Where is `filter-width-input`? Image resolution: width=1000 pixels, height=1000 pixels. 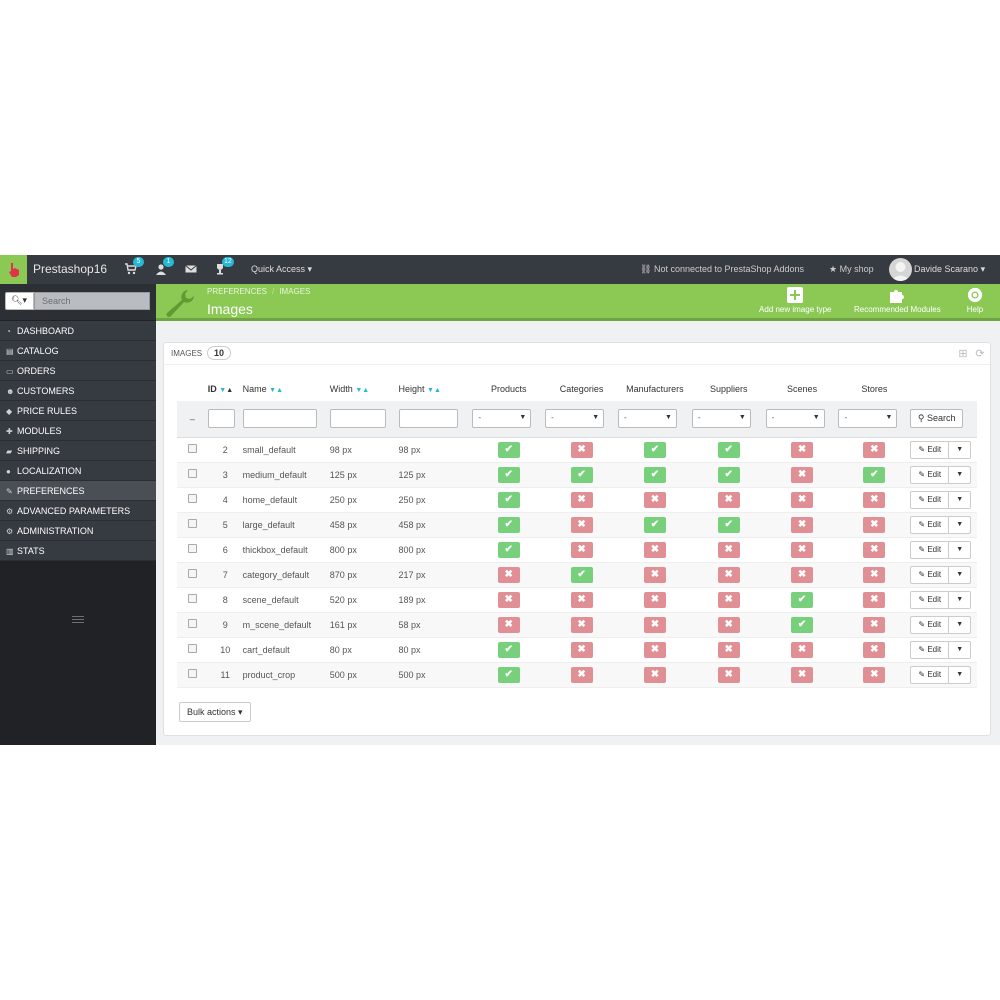
filter-width-input is located at coordinates (357, 419).